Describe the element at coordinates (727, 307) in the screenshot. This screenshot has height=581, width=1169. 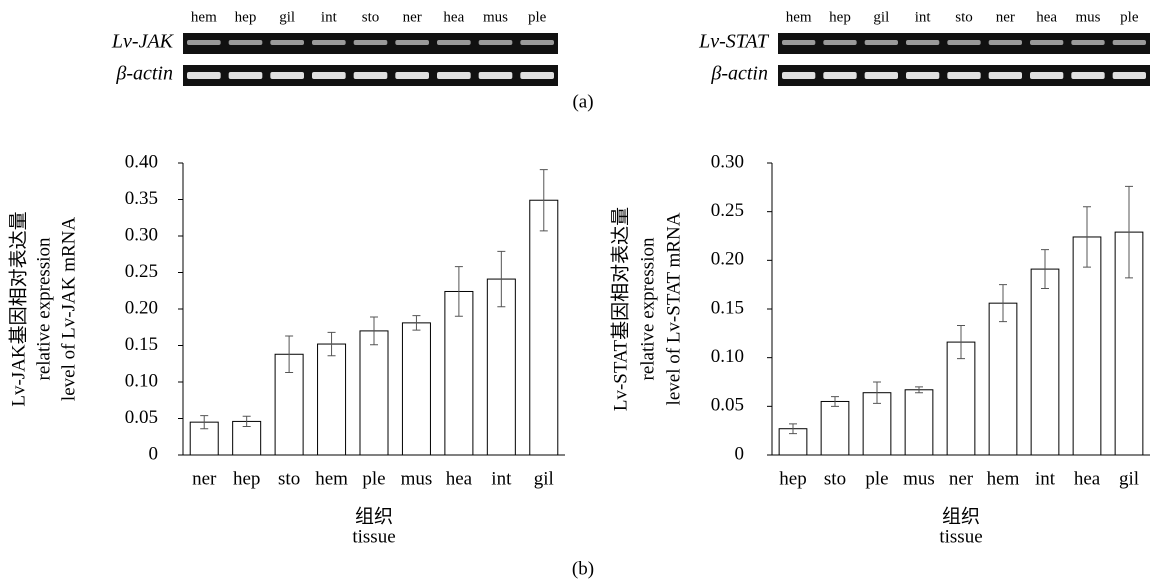
I see `y-tick-label: 0.15` at that location.